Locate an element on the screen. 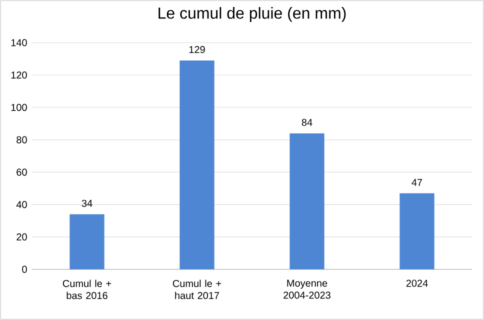  chart-title: Le cumul de pluie (en mm) is located at coordinates (252, 14).